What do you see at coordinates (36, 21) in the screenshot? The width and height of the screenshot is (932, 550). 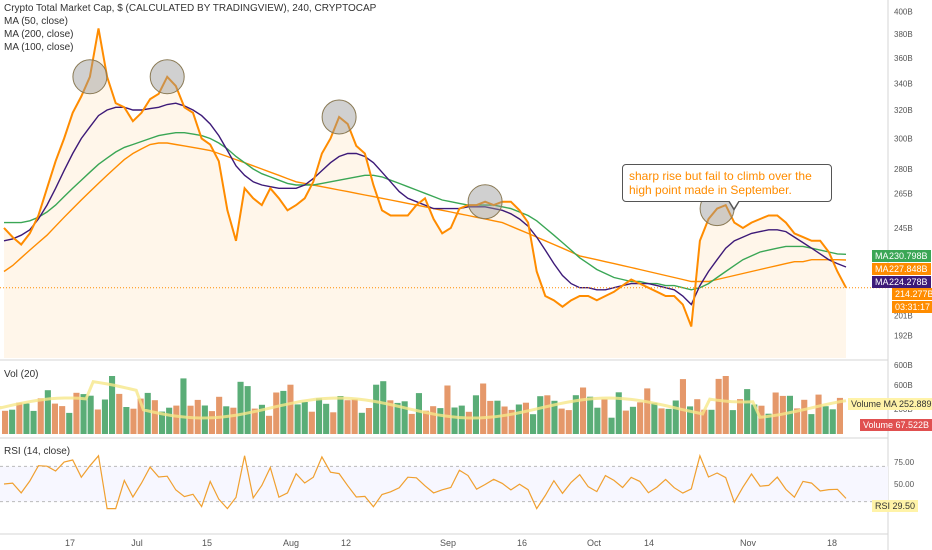 I see `legend-ma50: MA (50, close)` at bounding box center [36, 21].